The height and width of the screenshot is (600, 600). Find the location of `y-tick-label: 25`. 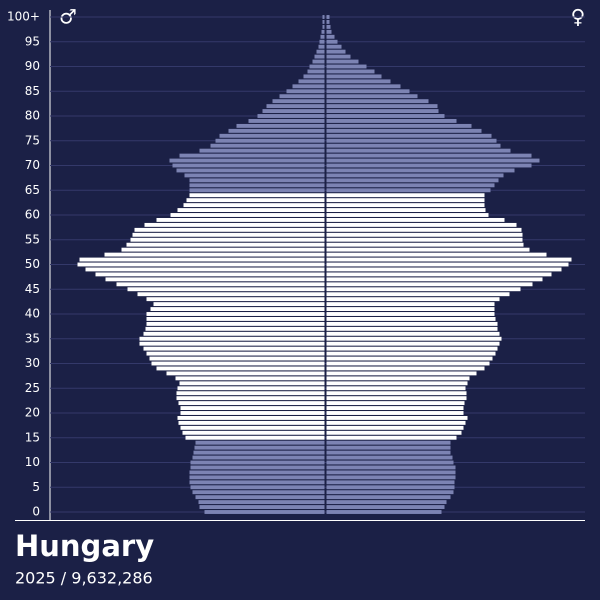

y-tick-label: 25 is located at coordinates (32, 388).